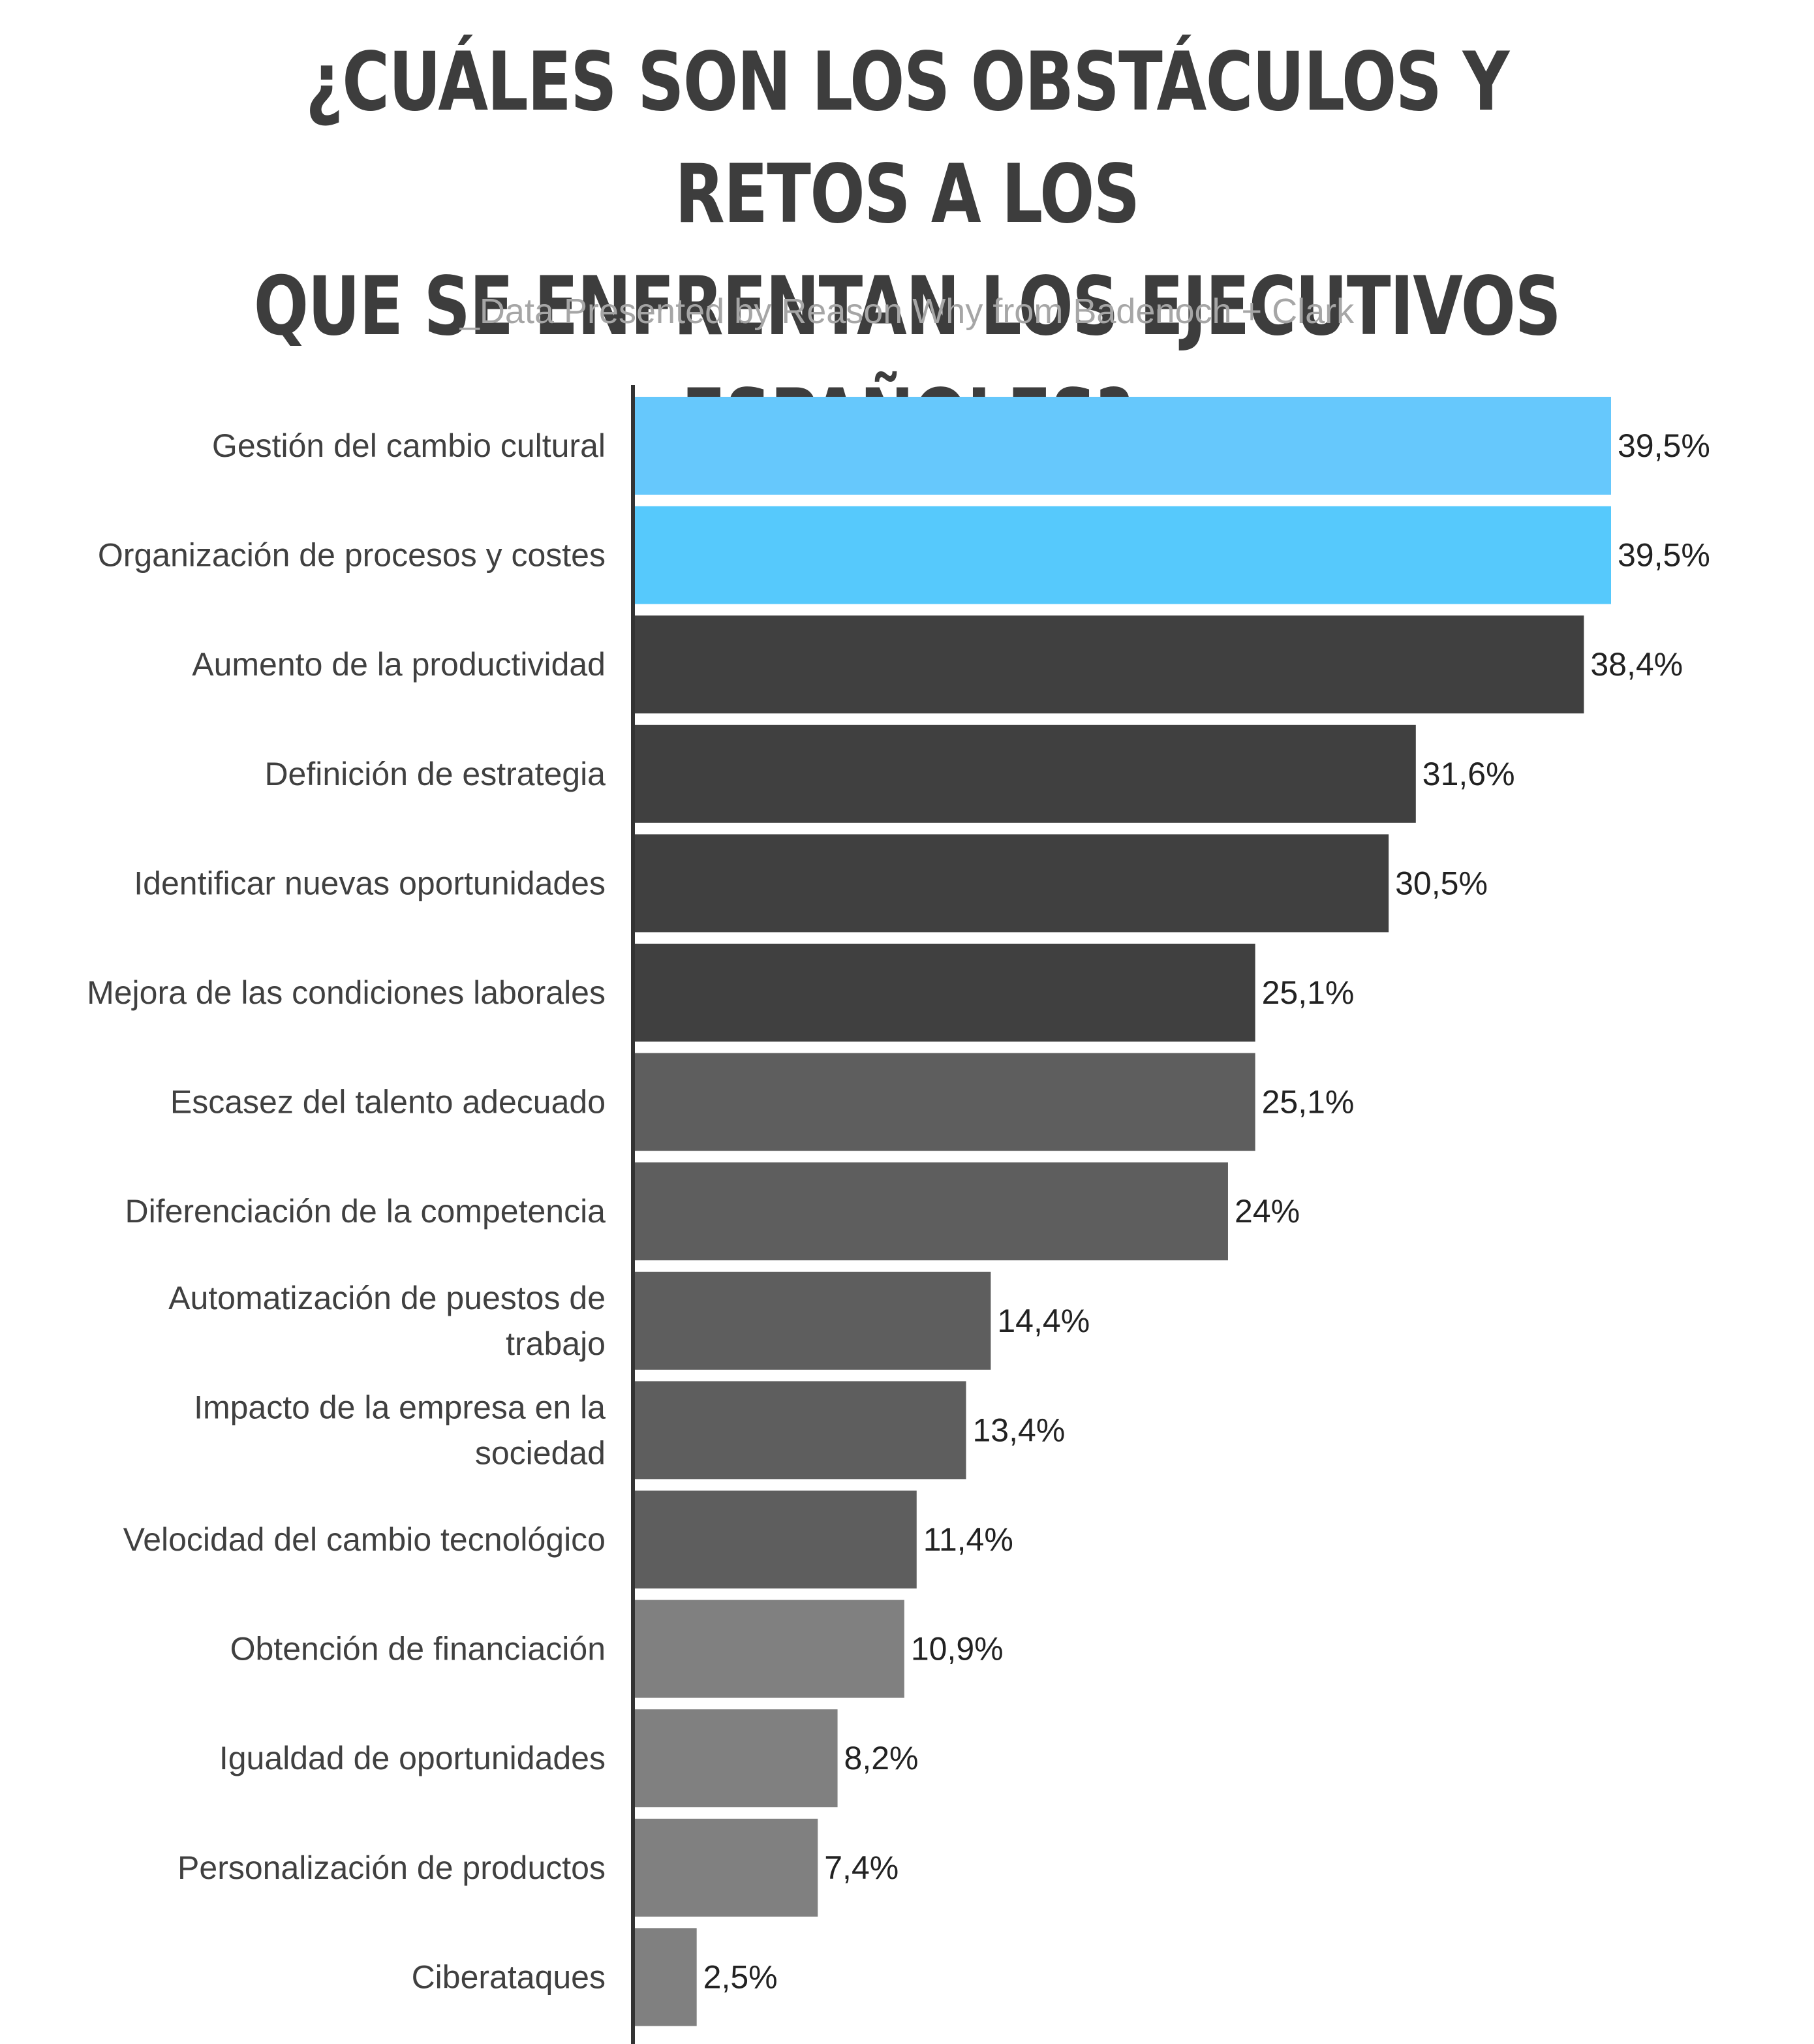 The height and width of the screenshot is (2044, 1814). What do you see at coordinates (509, 1977) in the screenshot?
I see `category-label-15: Ciberataques` at bounding box center [509, 1977].